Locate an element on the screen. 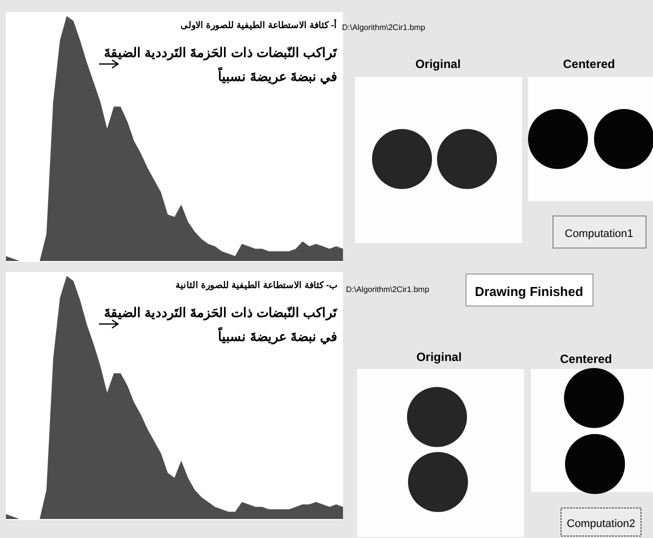 This screenshot has height=538, width=653. text: Computation2 is located at coordinates (601, 524).